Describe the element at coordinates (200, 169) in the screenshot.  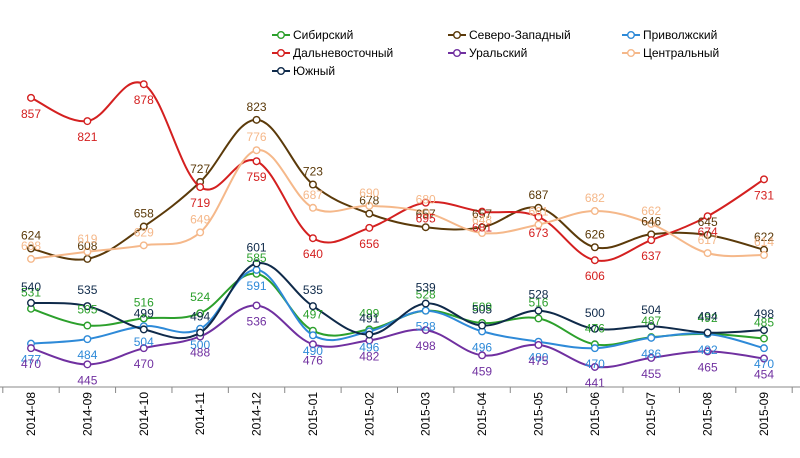
I see `data-label: 727` at that location.